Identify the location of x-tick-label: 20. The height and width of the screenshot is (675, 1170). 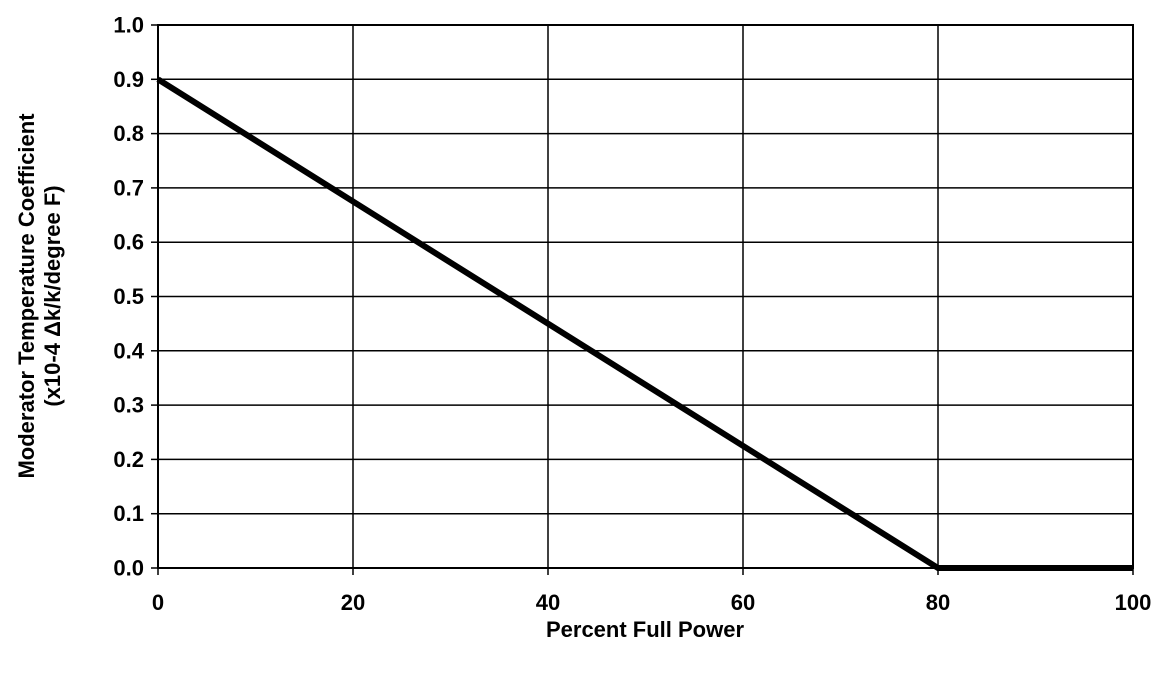
(353, 602).